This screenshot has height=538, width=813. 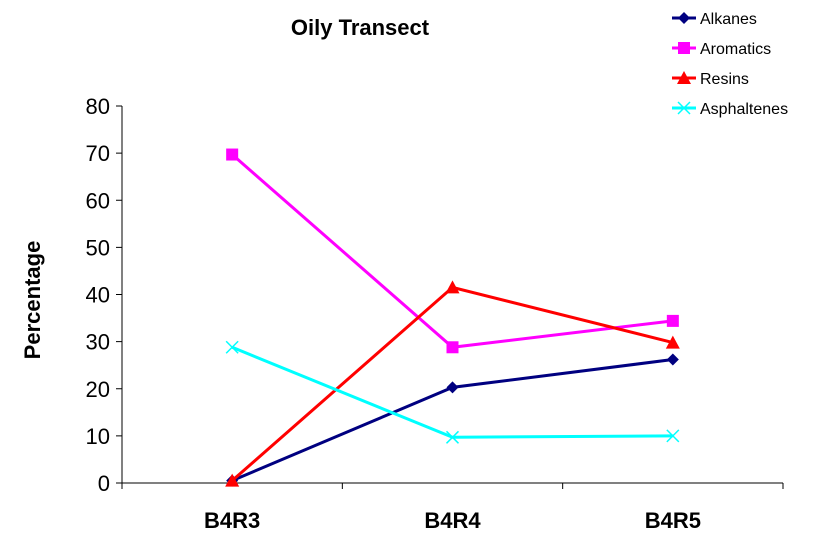 I want to click on x-tick-label: B4R4, so click(x=452, y=520).